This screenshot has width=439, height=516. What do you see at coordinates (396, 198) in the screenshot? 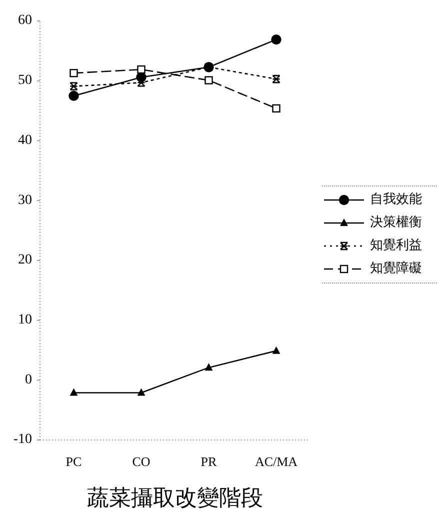
I see `legend-label: 自我效能` at bounding box center [396, 198].